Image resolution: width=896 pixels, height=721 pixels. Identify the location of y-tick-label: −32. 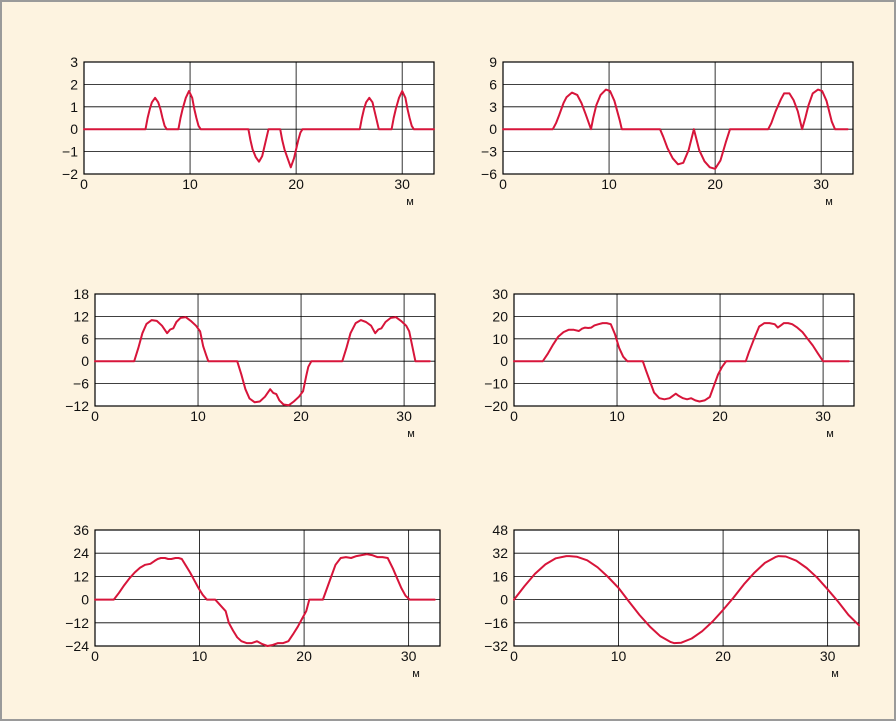
(496, 646).